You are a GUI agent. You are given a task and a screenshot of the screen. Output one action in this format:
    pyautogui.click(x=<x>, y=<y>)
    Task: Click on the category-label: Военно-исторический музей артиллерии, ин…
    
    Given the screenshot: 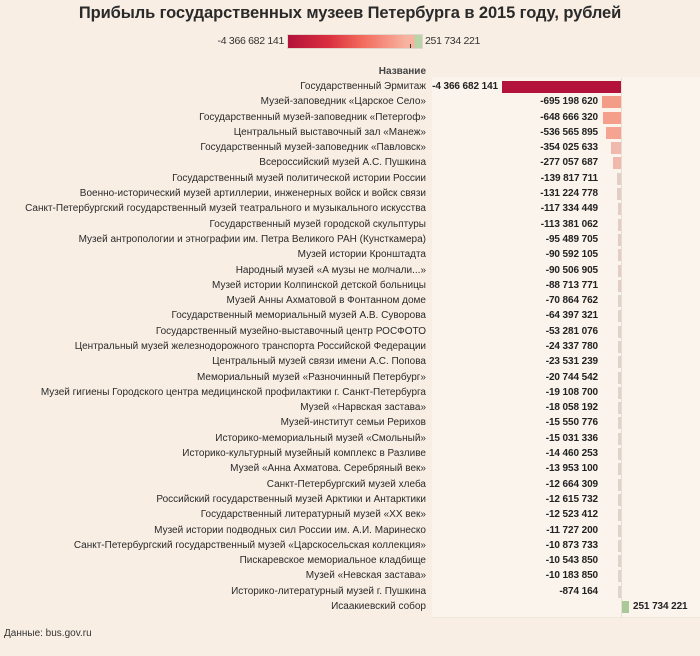 What is the action you would take?
    pyautogui.click(x=252, y=194)
    